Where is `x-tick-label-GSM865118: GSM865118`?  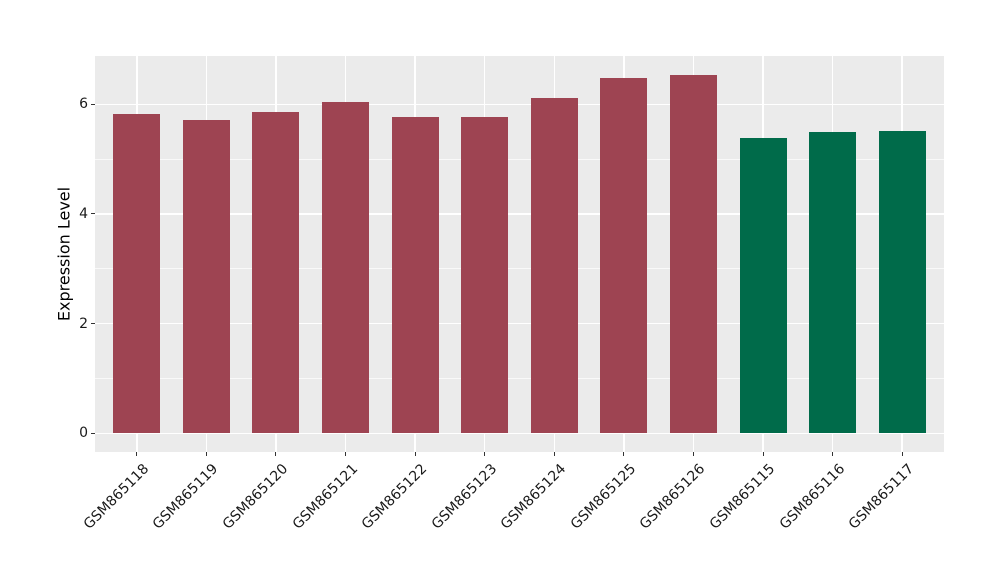
x-tick-label-GSM865118: GSM865118 is located at coordinates (116, 497).